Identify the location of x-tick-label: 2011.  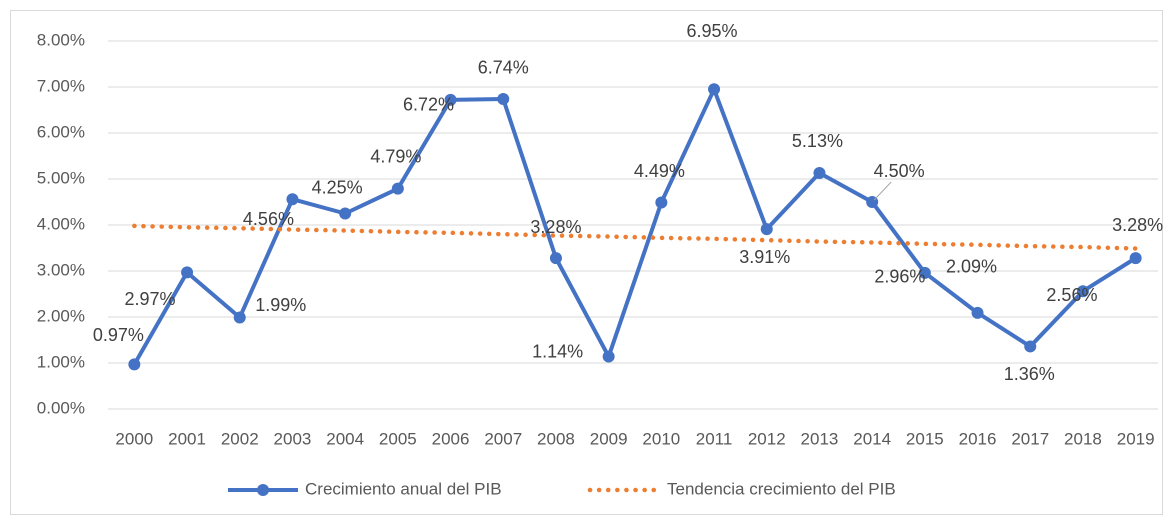
(714, 438).